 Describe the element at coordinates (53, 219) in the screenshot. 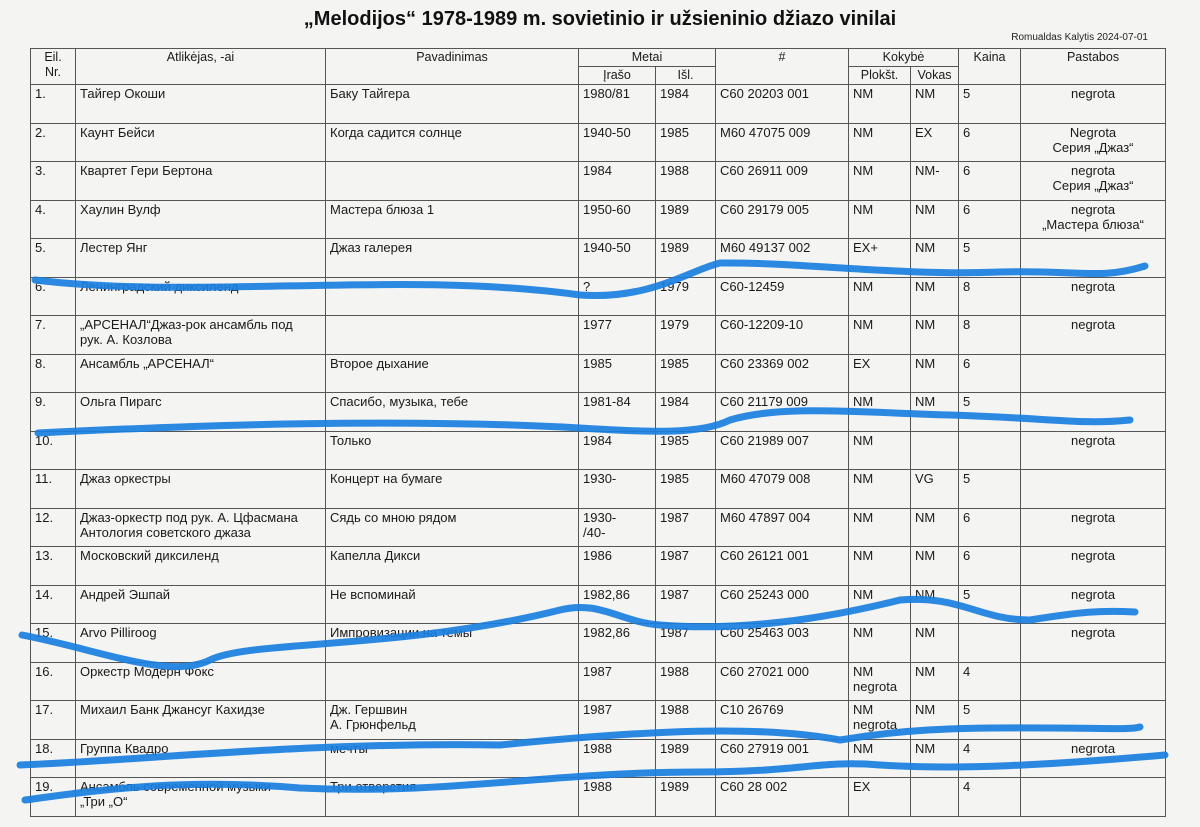

I see `cell: 4.` at that location.